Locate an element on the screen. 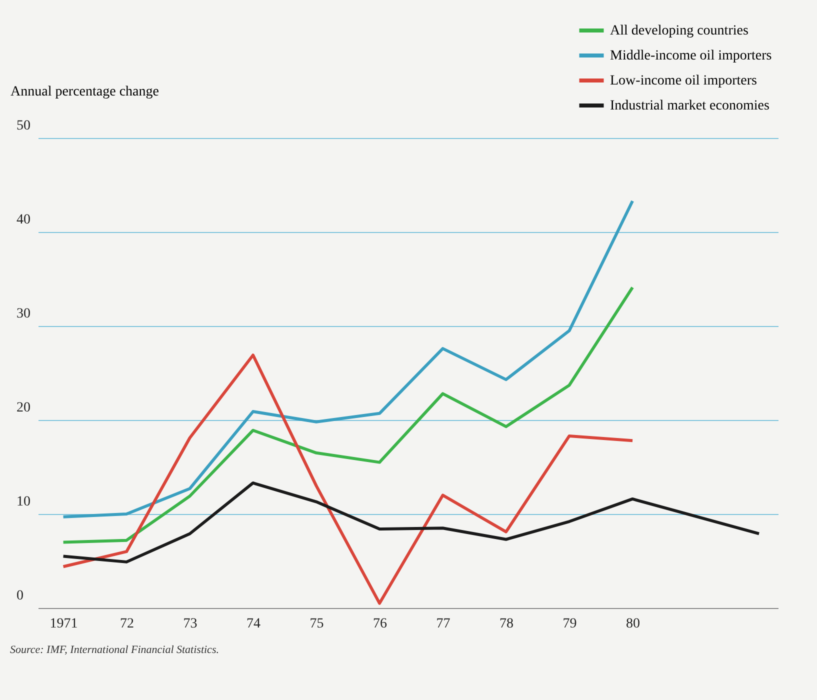 The height and width of the screenshot is (700, 817). y-tick-label: 40 is located at coordinates (23, 220).